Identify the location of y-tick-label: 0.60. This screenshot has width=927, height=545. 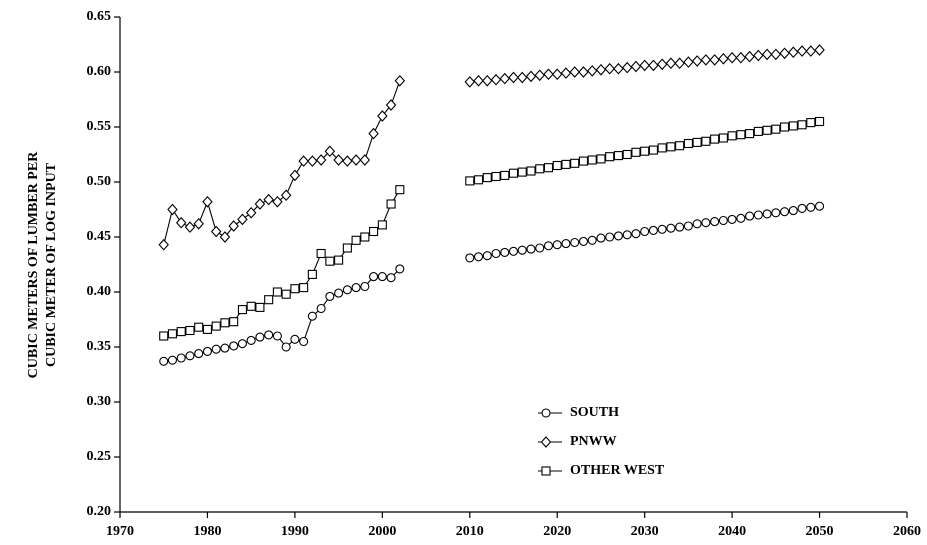
(99, 71).